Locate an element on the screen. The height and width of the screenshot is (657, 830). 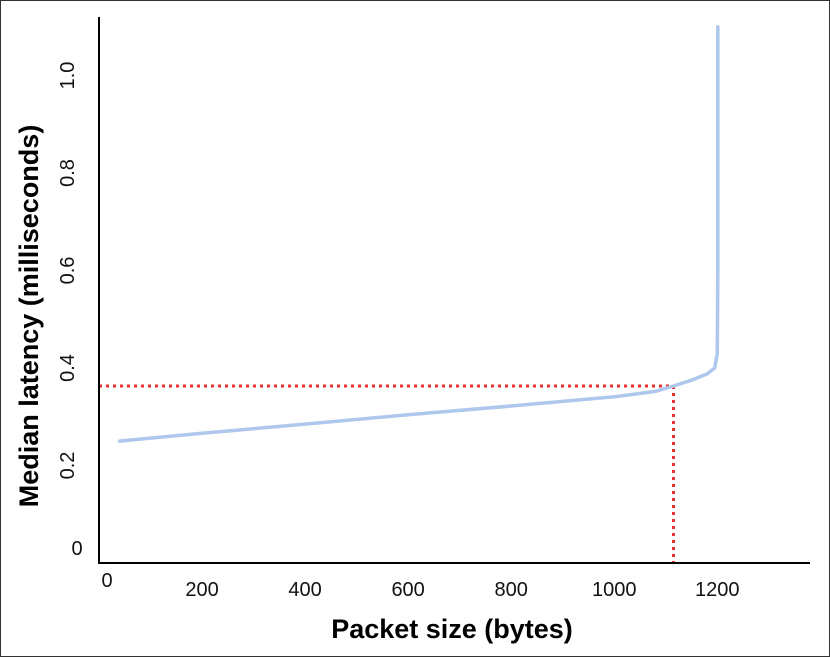
y-tick-label: 0.6 is located at coordinates (68, 271).